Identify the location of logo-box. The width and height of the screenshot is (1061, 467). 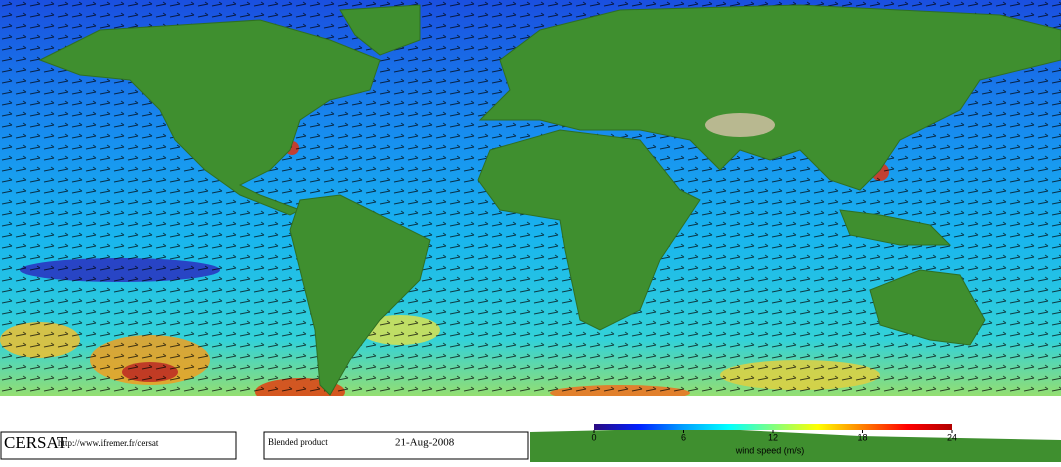
(118, 445).